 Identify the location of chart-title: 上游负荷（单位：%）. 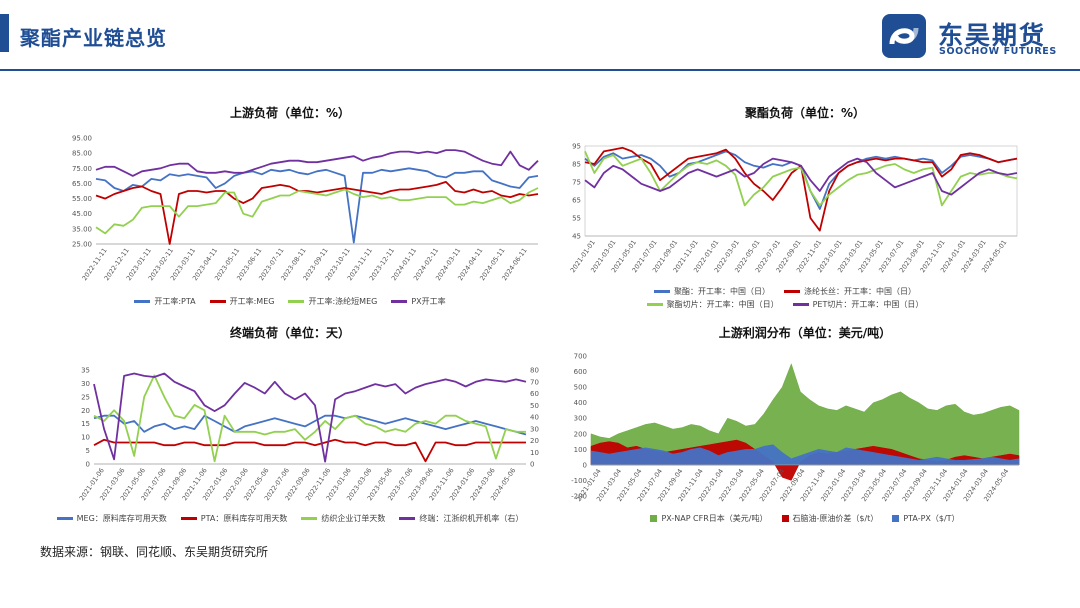
(290, 113).